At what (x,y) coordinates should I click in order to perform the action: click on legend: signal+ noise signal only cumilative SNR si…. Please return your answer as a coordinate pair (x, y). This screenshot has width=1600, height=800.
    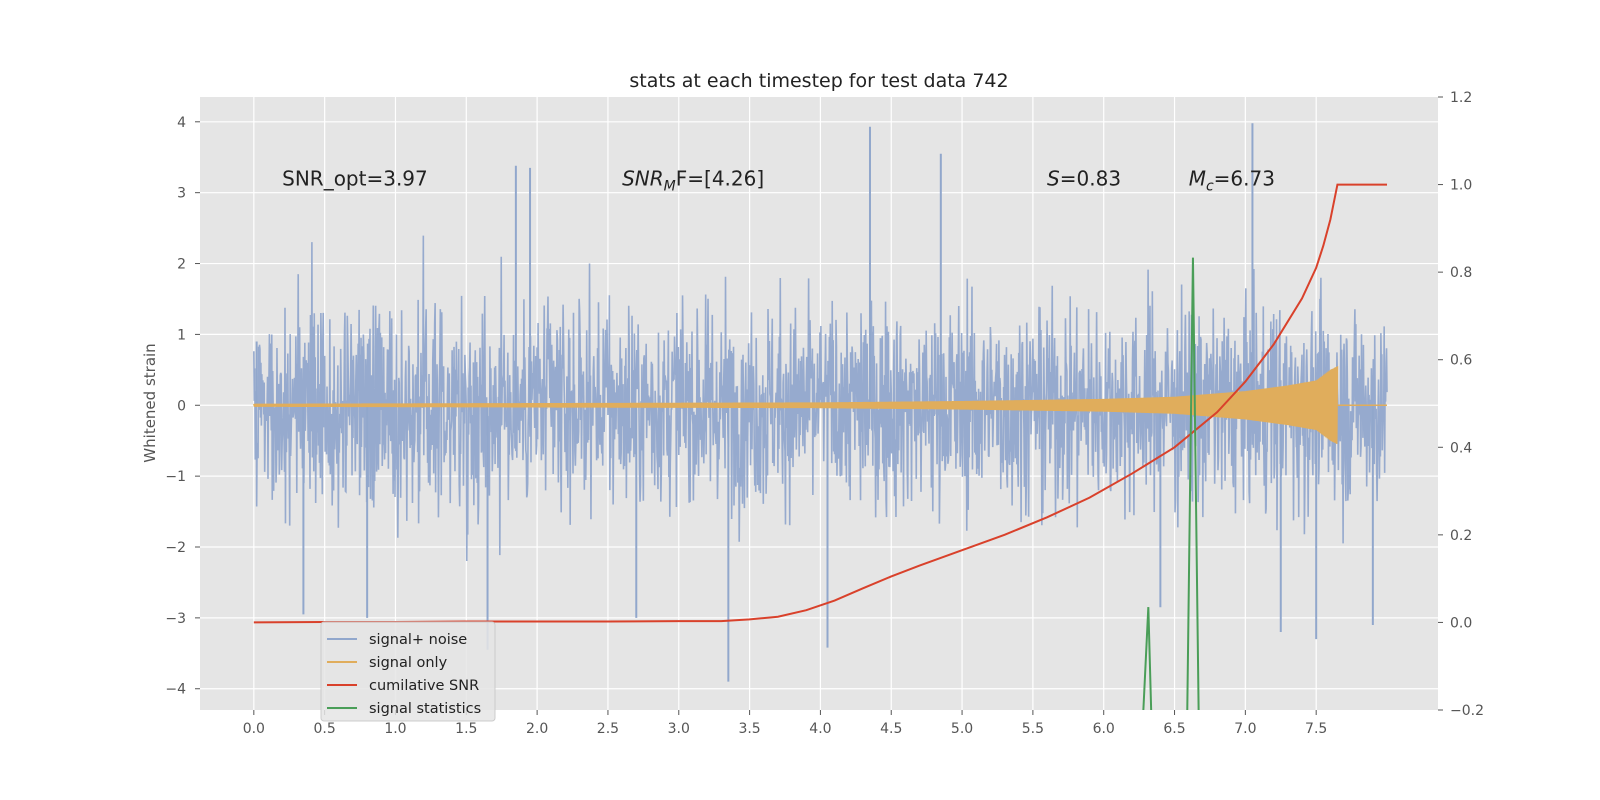
    Looking at the image, I should click on (408, 671).